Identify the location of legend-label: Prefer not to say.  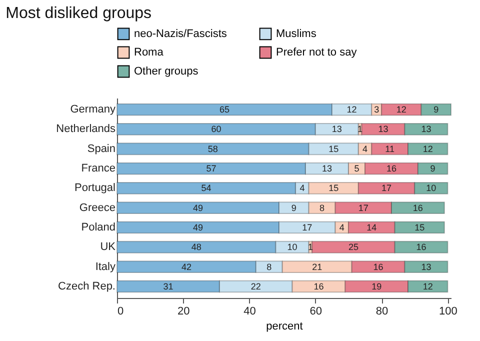
(317, 52).